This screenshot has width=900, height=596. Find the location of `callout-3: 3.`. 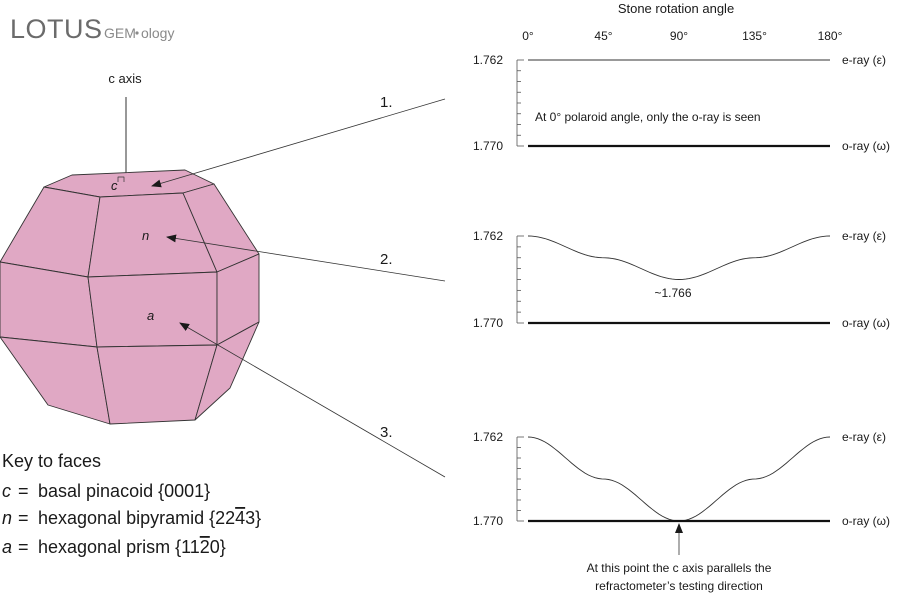

callout-3: 3. is located at coordinates (386, 432).